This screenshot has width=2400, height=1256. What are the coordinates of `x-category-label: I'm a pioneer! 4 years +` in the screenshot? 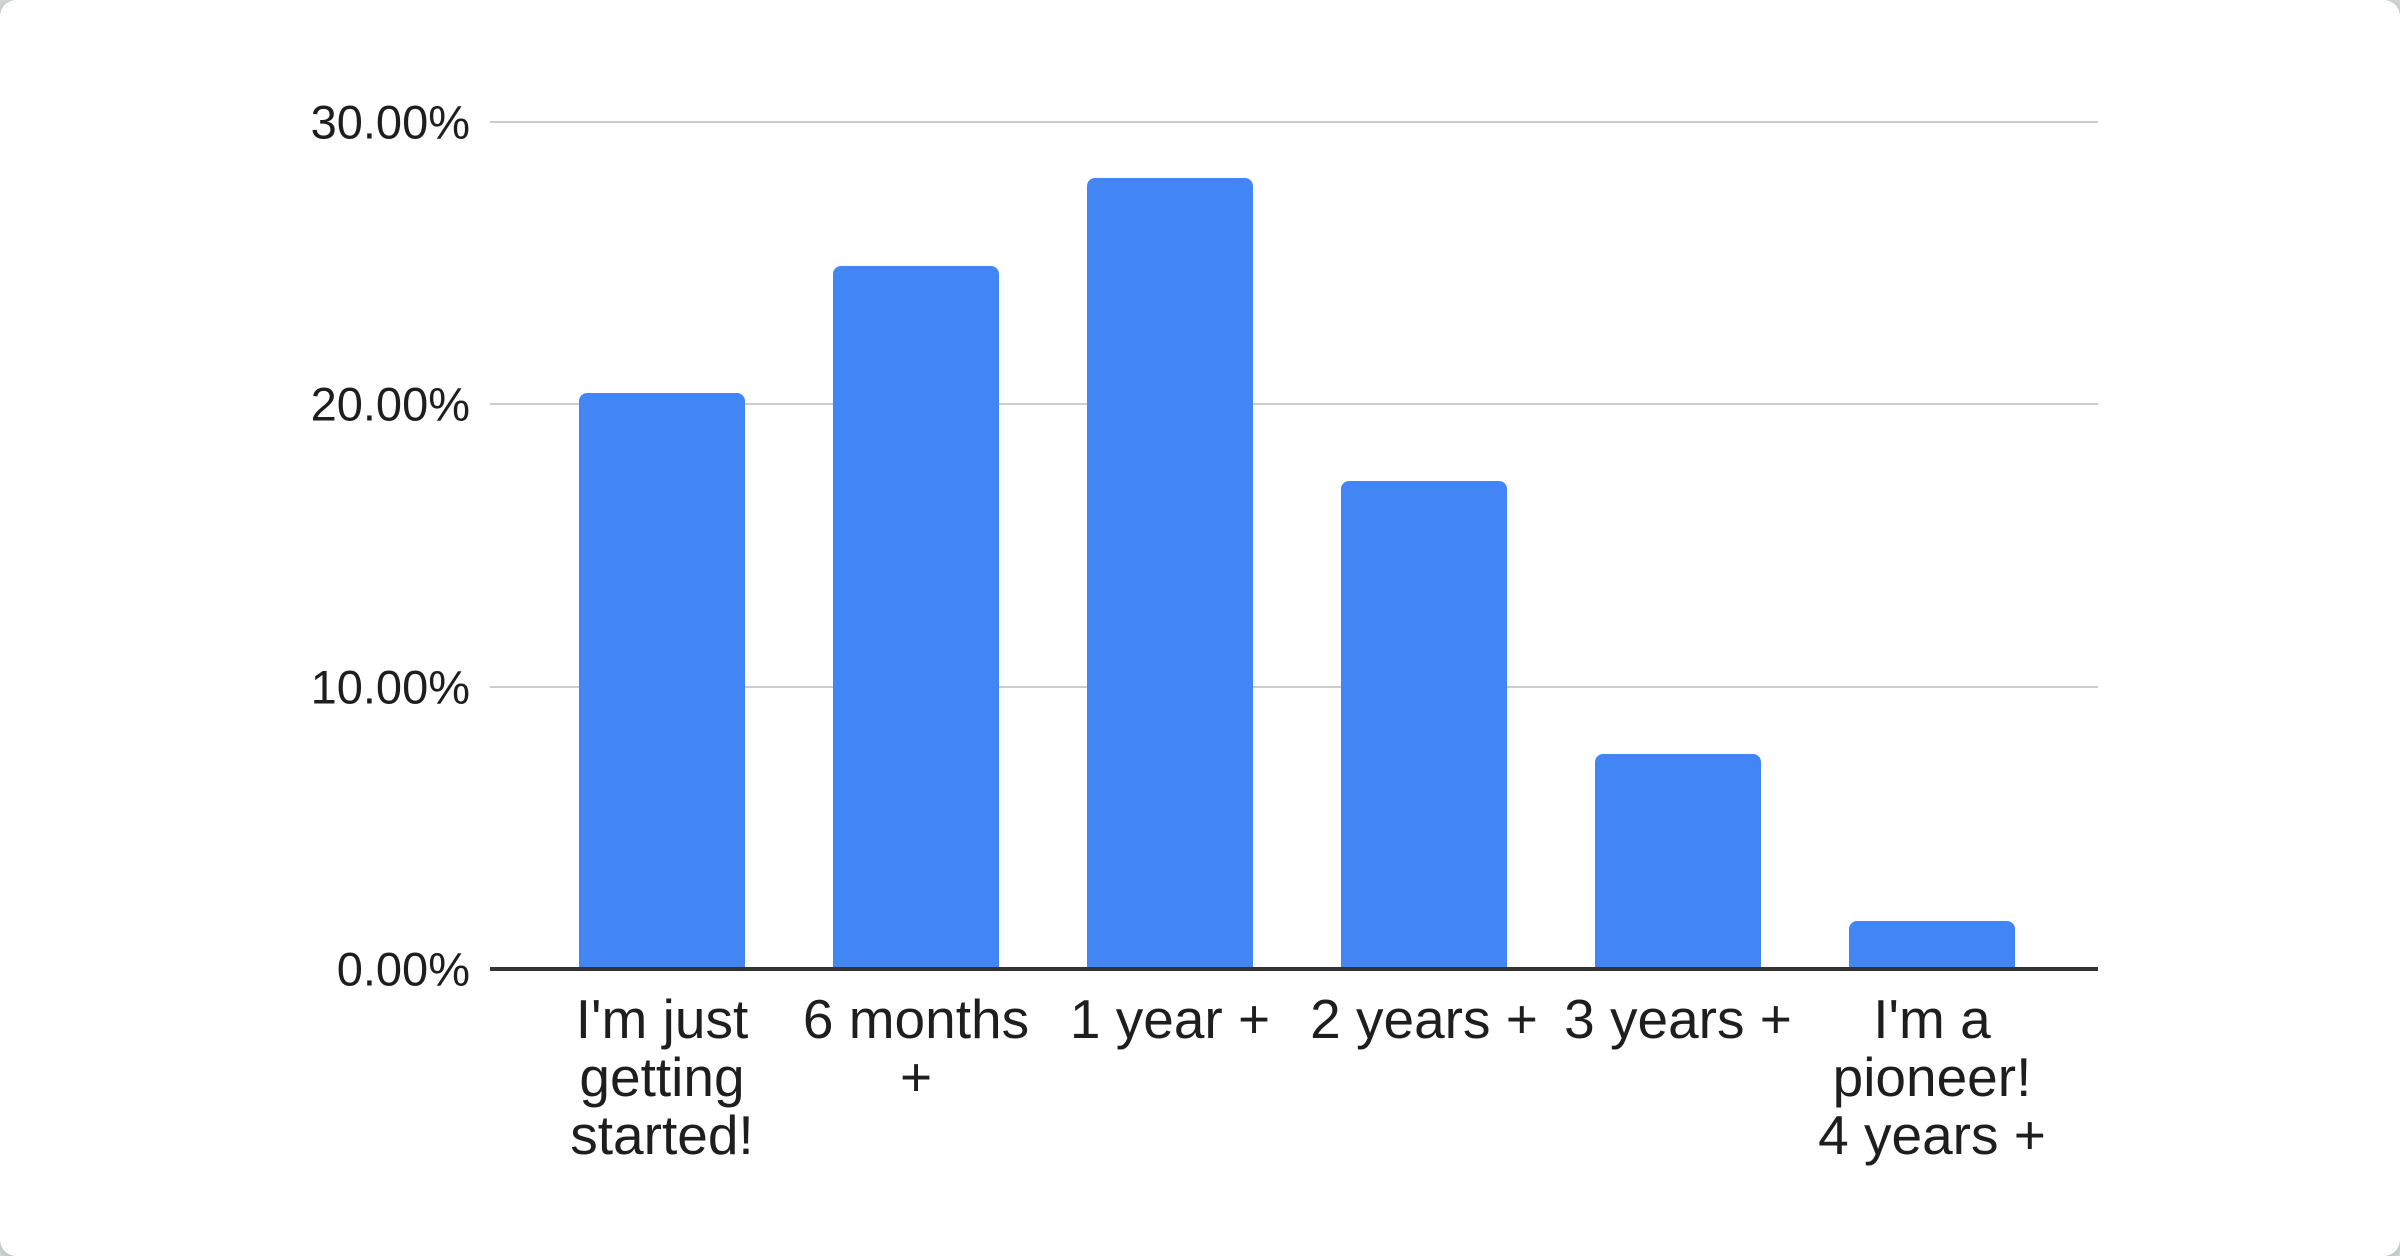 It's located at (1932, 1077).